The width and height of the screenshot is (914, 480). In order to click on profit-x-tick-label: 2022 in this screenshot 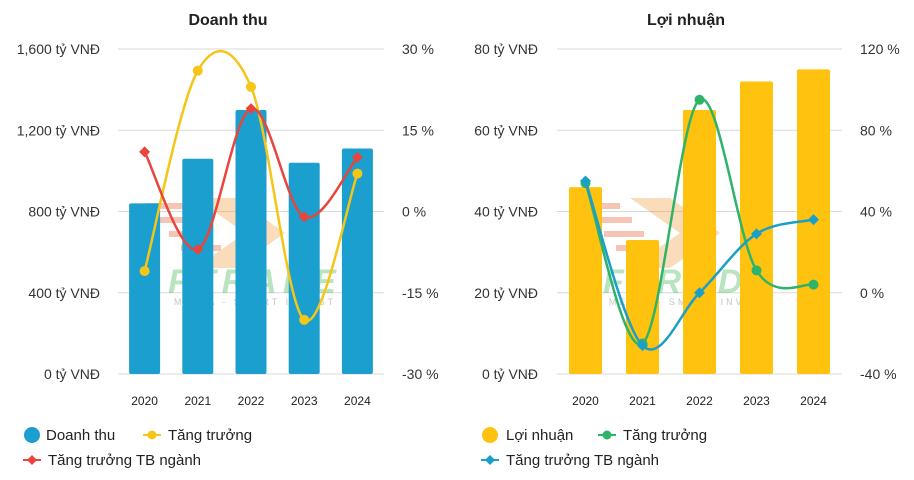, I will do `click(699, 401)`.